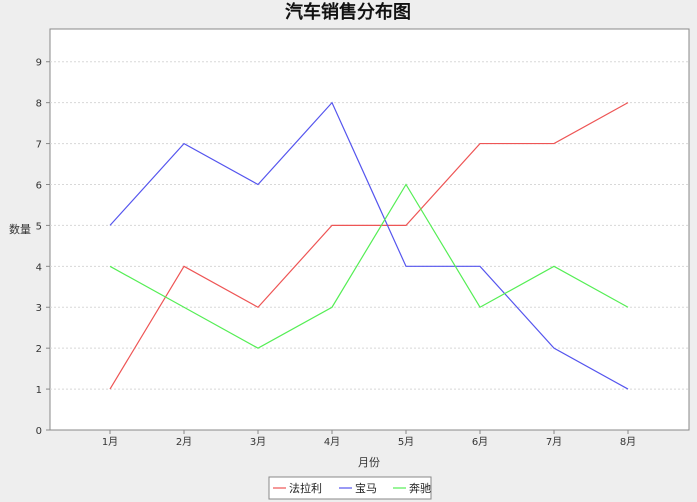  What do you see at coordinates (20, 229) in the screenshot?
I see `y-axis-label: 数量` at bounding box center [20, 229].